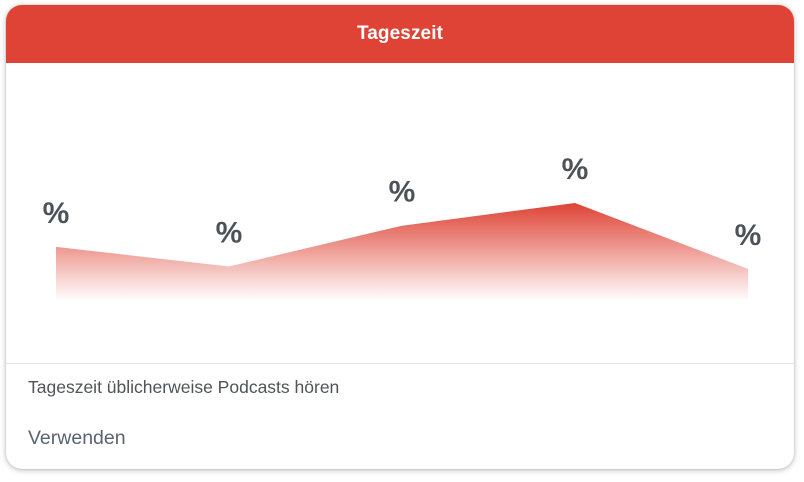  Describe the element at coordinates (402, 192) in the screenshot. I see `point-label-3: %` at that location.